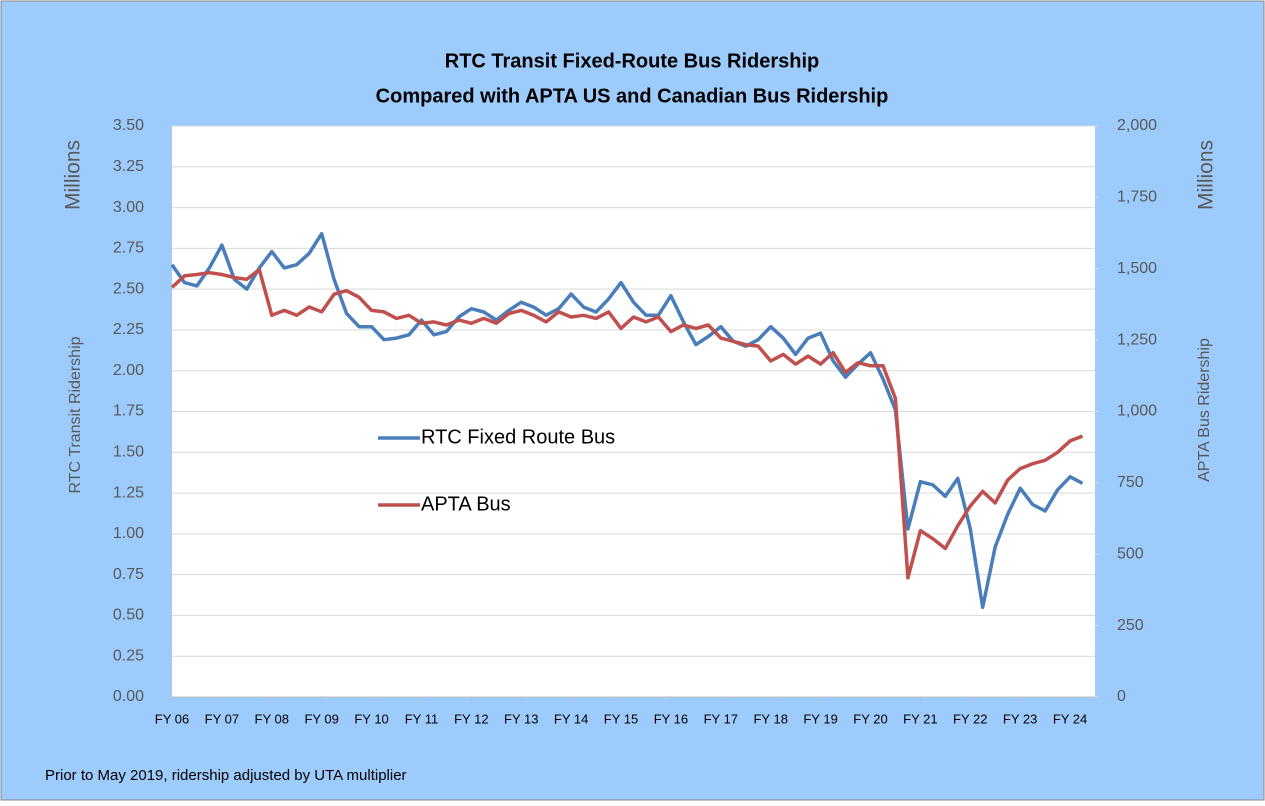  Describe the element at coordinates (1130, 482) in the screenshot. I see `y2-tick-label: 750` at that location.